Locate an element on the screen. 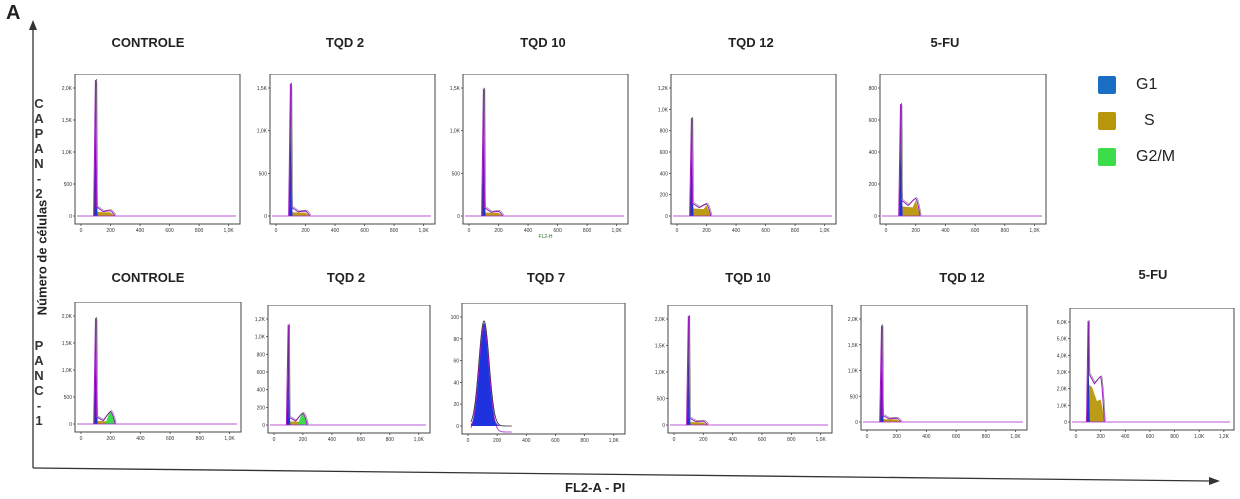 The height and width of the screenshot is (499, 1240). panel-title: TQD 12 is located at coordinates (962, 277).